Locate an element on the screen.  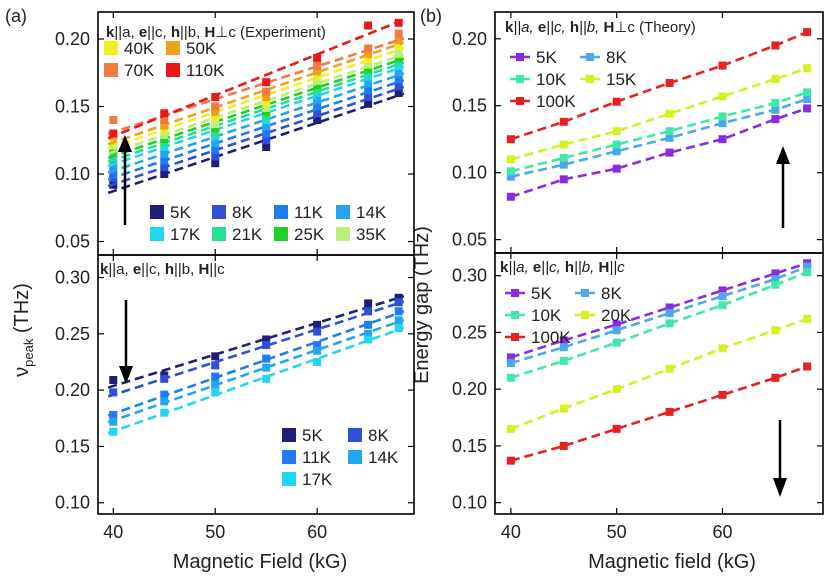
series-a_top-21K is located at coordinates (256, 110).